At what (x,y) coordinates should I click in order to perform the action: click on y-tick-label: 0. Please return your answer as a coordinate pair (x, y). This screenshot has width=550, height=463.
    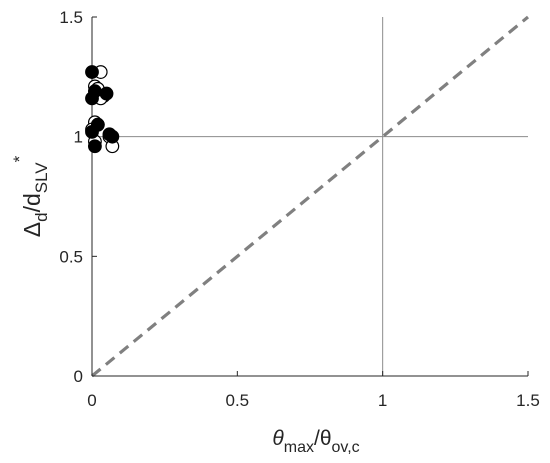
    Looking at the image, I should click on (78, 376).